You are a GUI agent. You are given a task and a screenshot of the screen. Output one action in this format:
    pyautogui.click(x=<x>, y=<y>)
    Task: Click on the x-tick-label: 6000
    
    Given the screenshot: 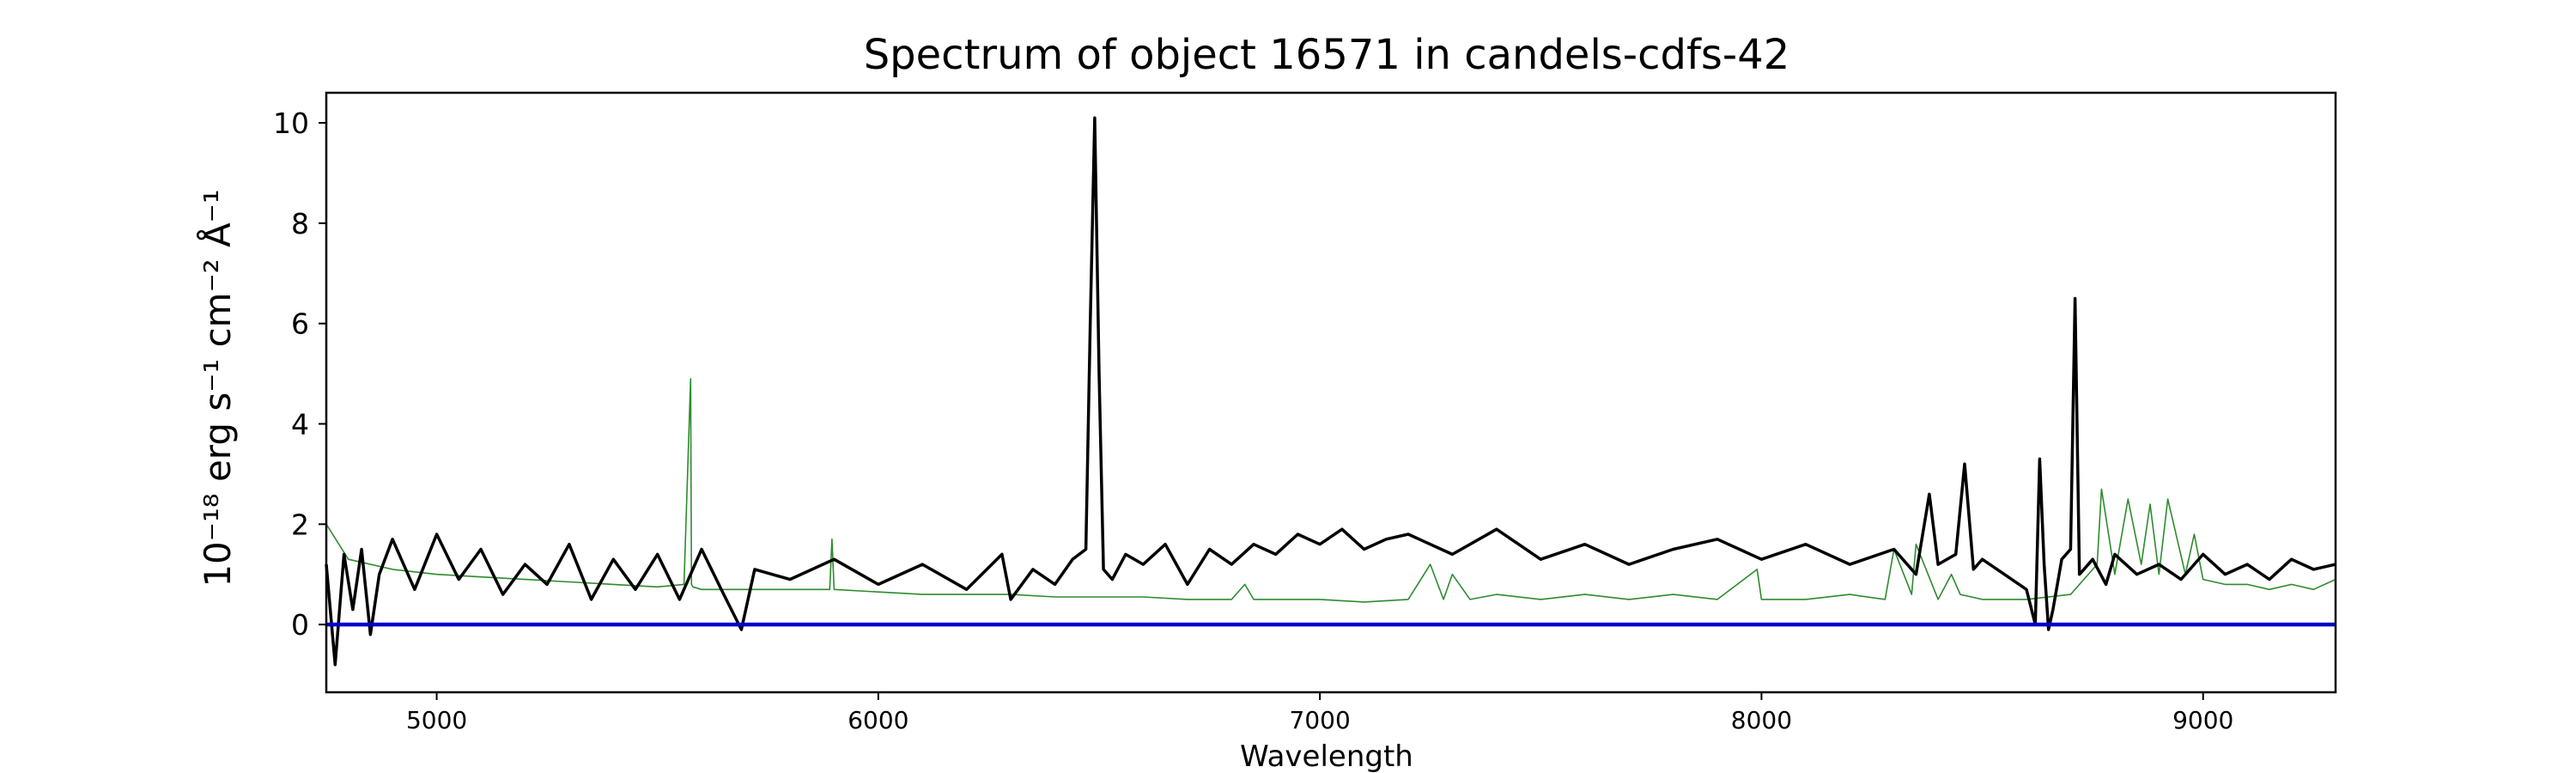 What is the action you would take?
    pyautogui.click(x=878, y=720)
    